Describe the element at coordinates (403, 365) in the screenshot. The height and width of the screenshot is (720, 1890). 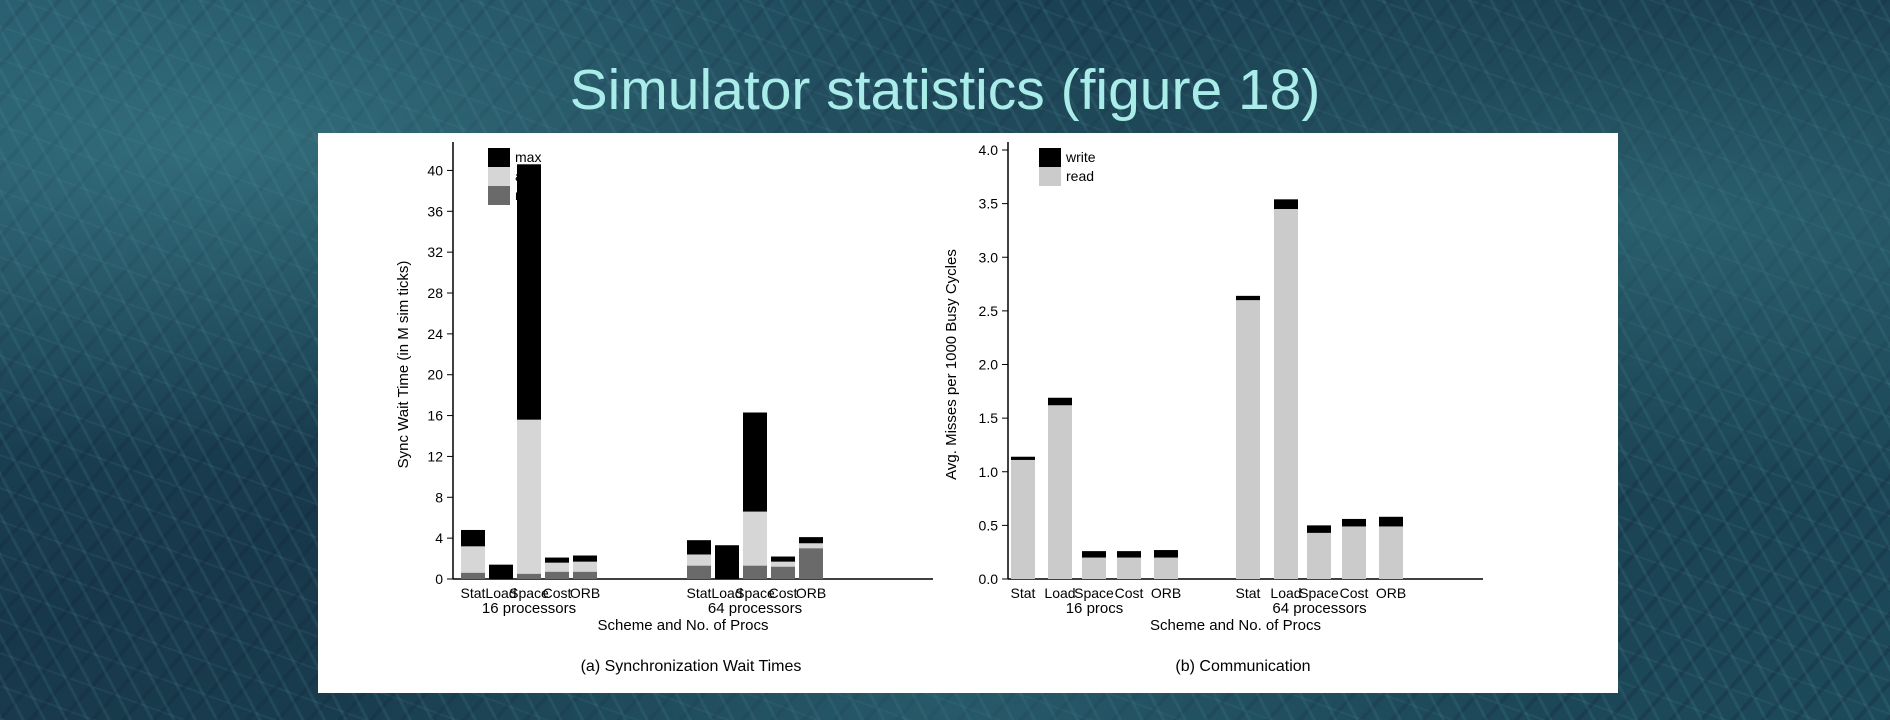
I see `y-axis-title: Sync Wait Time (in M sim ticks)` at that location.